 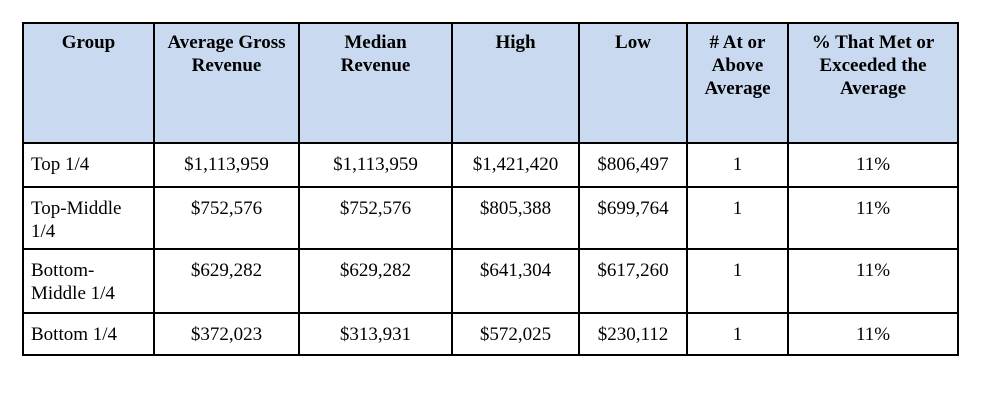 I want to click on low-cell: $699,764, so click(x=633, y=218).